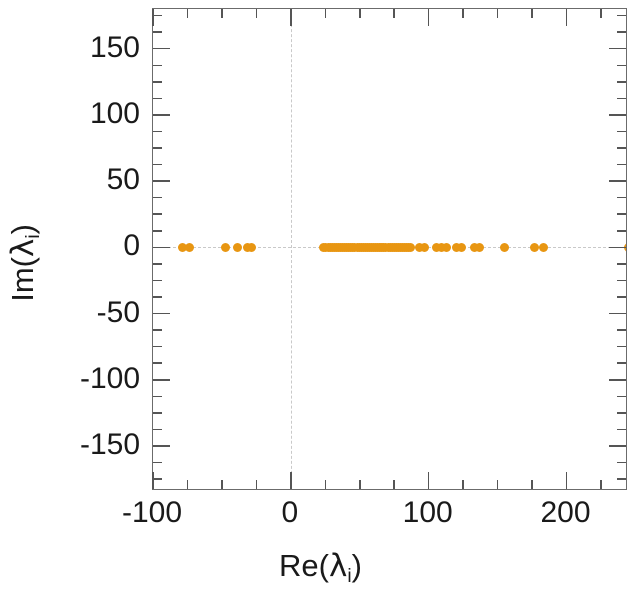 Image resolution: width=641 pixels, height=600 pixels. I want to click on y-axis-tick-label: -50, so click(118, 312).